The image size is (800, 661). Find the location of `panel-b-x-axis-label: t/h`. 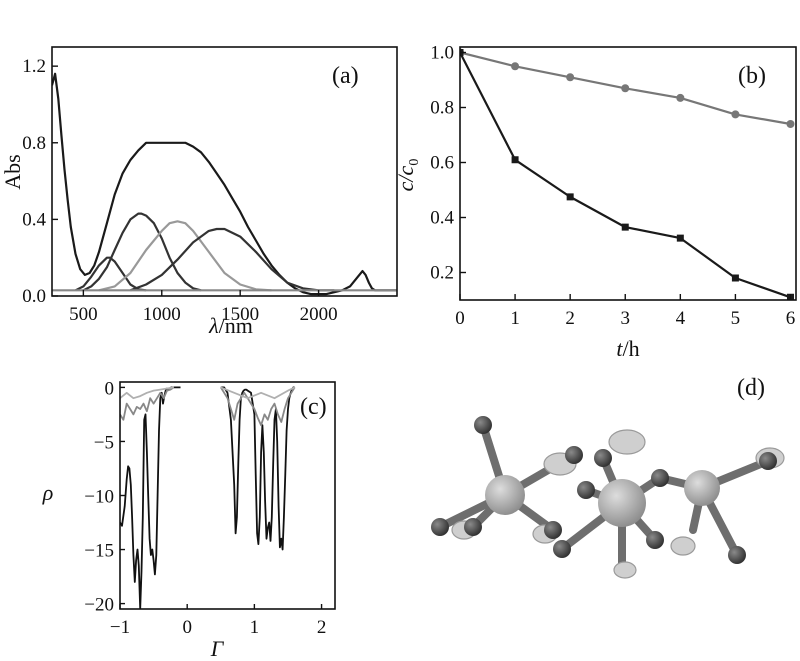

panel-b-x-axis-label: t/h is located at coordinates (627, 348).